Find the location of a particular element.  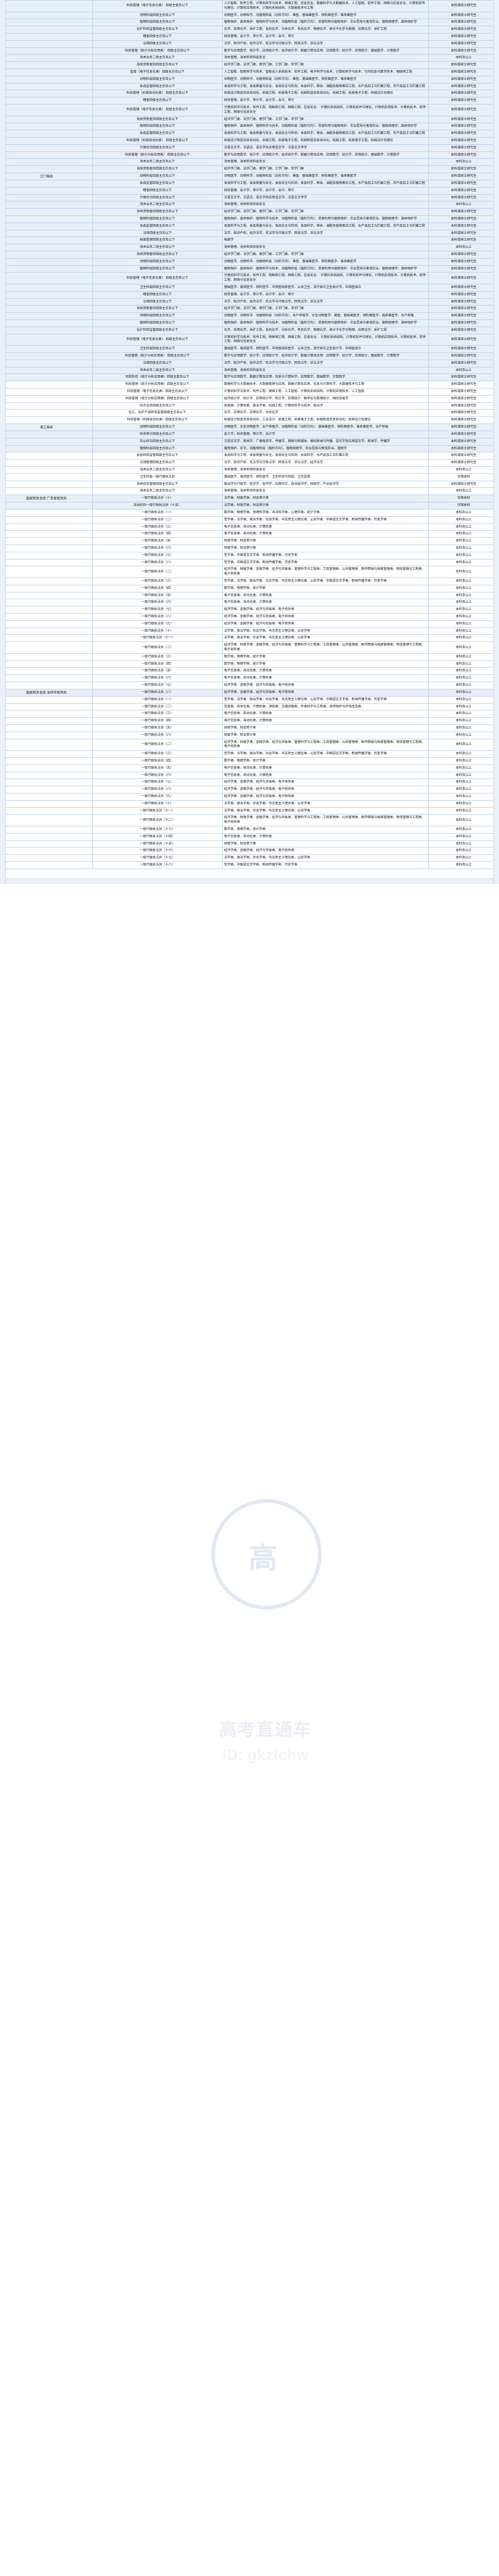

cell-position-name: 海关业务二级主办及以下 is located at coordinates (157, 470).